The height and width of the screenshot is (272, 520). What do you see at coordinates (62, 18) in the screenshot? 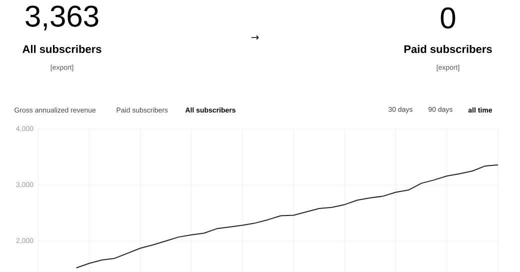
I see `text: 3,363` at bounding box center [62, 18].